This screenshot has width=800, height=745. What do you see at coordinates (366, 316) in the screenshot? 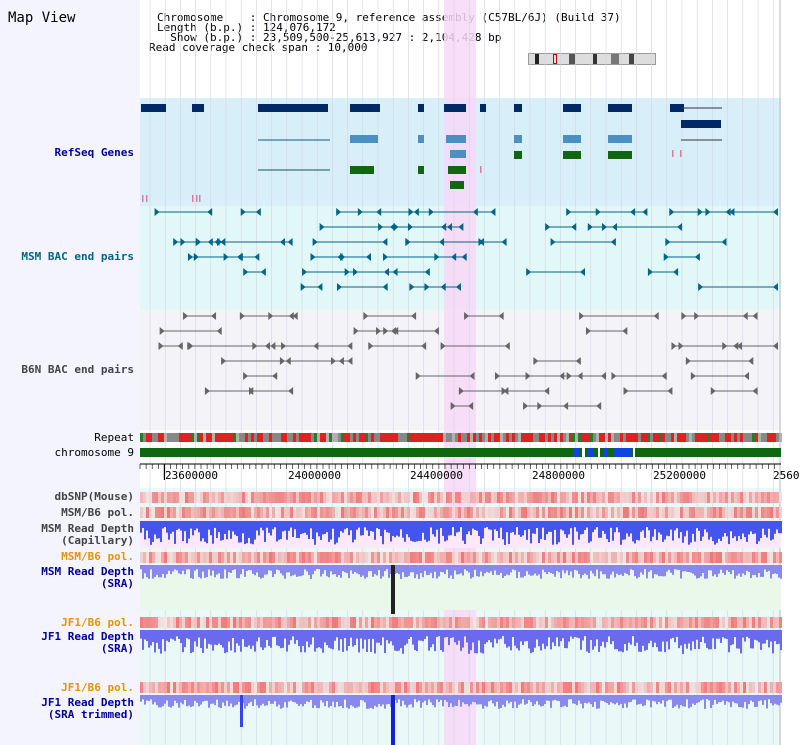
I see `b6n-bac-pair` at bounding box center [366, 316].